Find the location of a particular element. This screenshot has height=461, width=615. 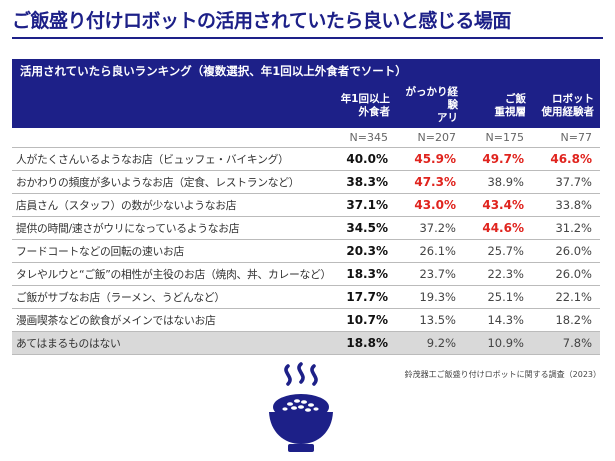

value-cell: 38.9% is located at coordinates (498, 182).